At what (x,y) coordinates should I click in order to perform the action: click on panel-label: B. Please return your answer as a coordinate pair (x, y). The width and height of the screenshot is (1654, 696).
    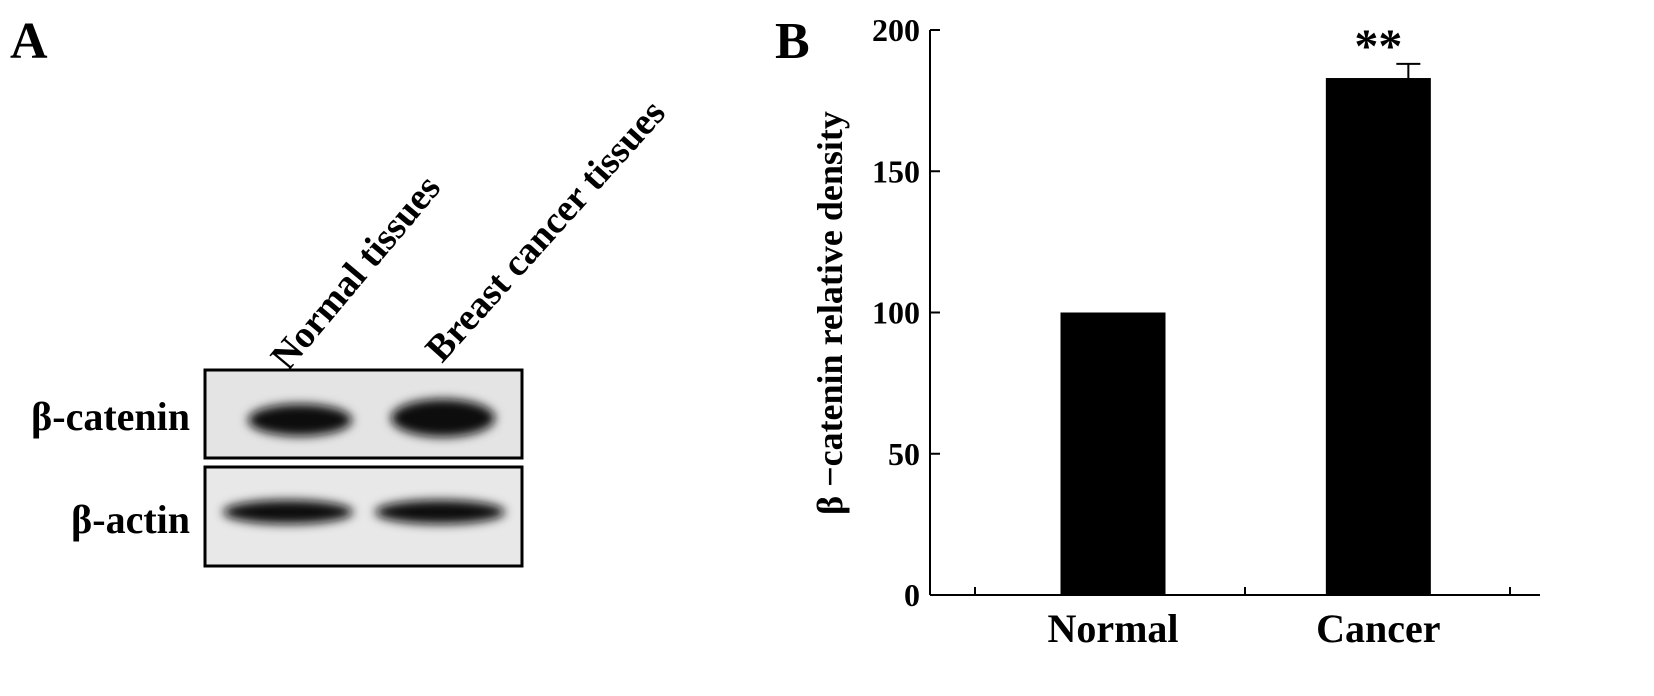
    Looking at the image, I should click on (792, 41).